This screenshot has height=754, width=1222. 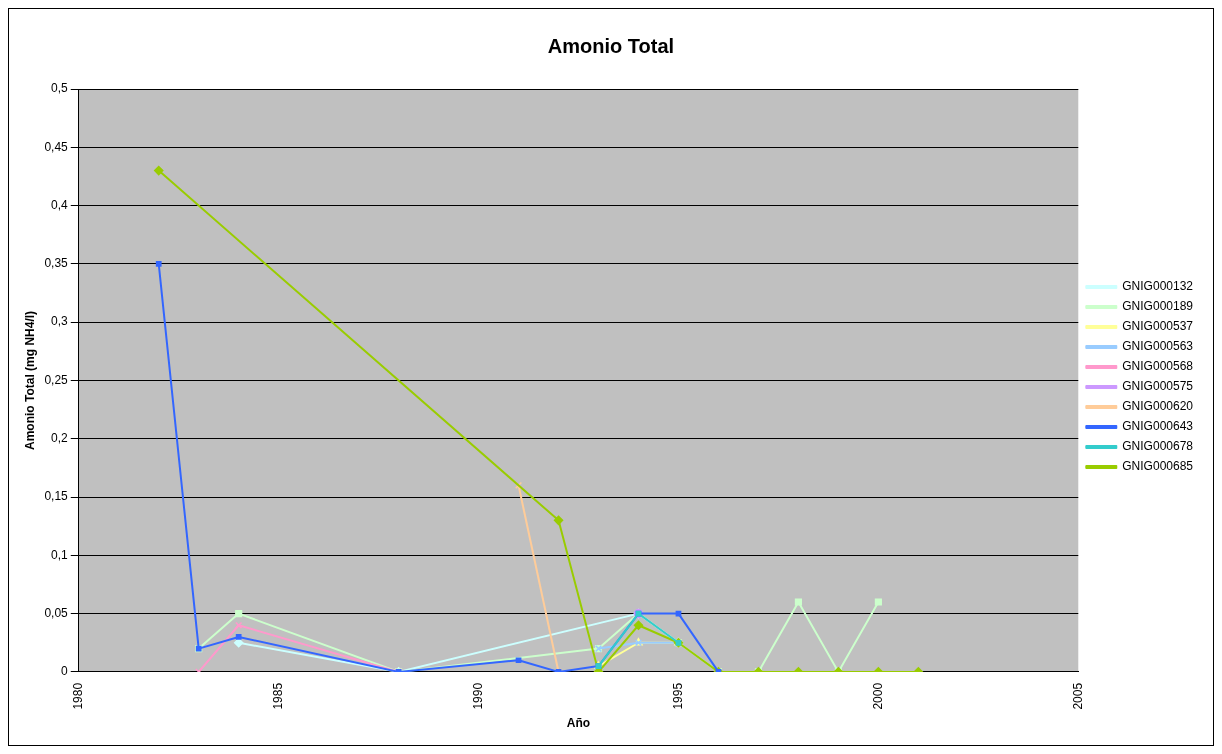 I want to click on x-axis-title: Año, so click(x=578, y=723).